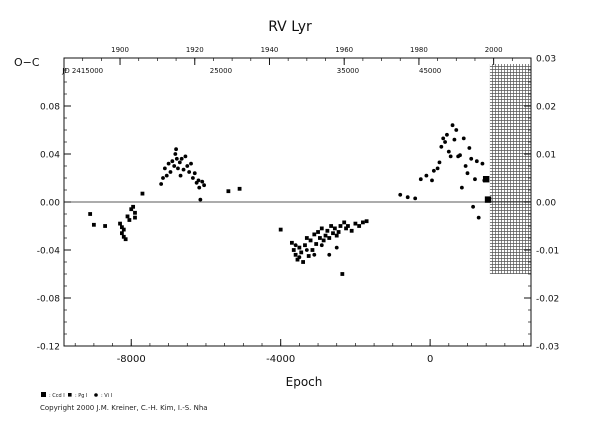 Image resolution: width=590 pixels, height=425 pixels. What do you see at coordinates (50, 108) in the screenshot?
I see `y-tick-label: 0.08` at bounding box center [50, 108].